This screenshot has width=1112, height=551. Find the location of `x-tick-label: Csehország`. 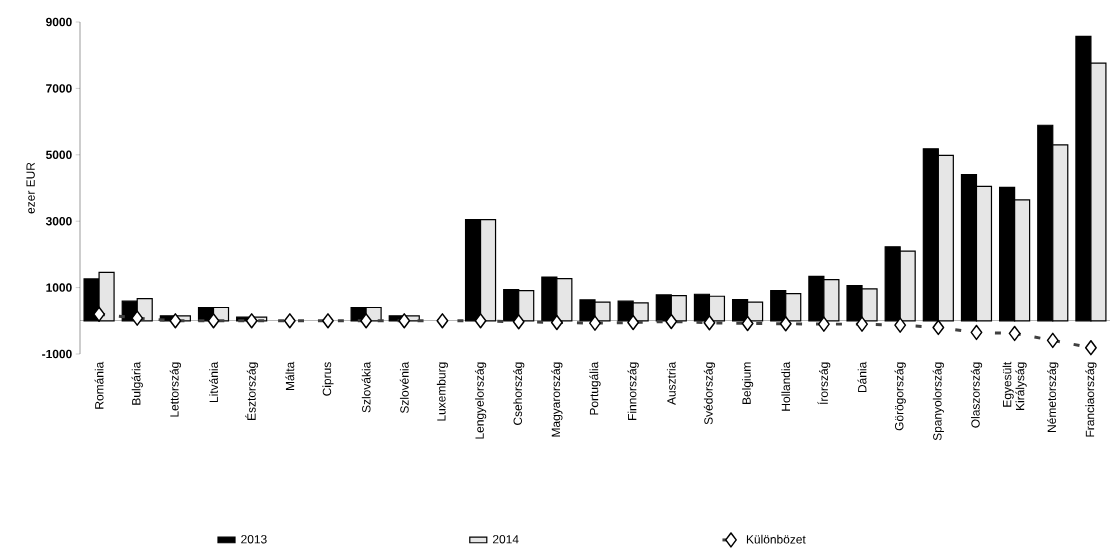

x-tick-label: Csehország is located at coordinates (519, 393).